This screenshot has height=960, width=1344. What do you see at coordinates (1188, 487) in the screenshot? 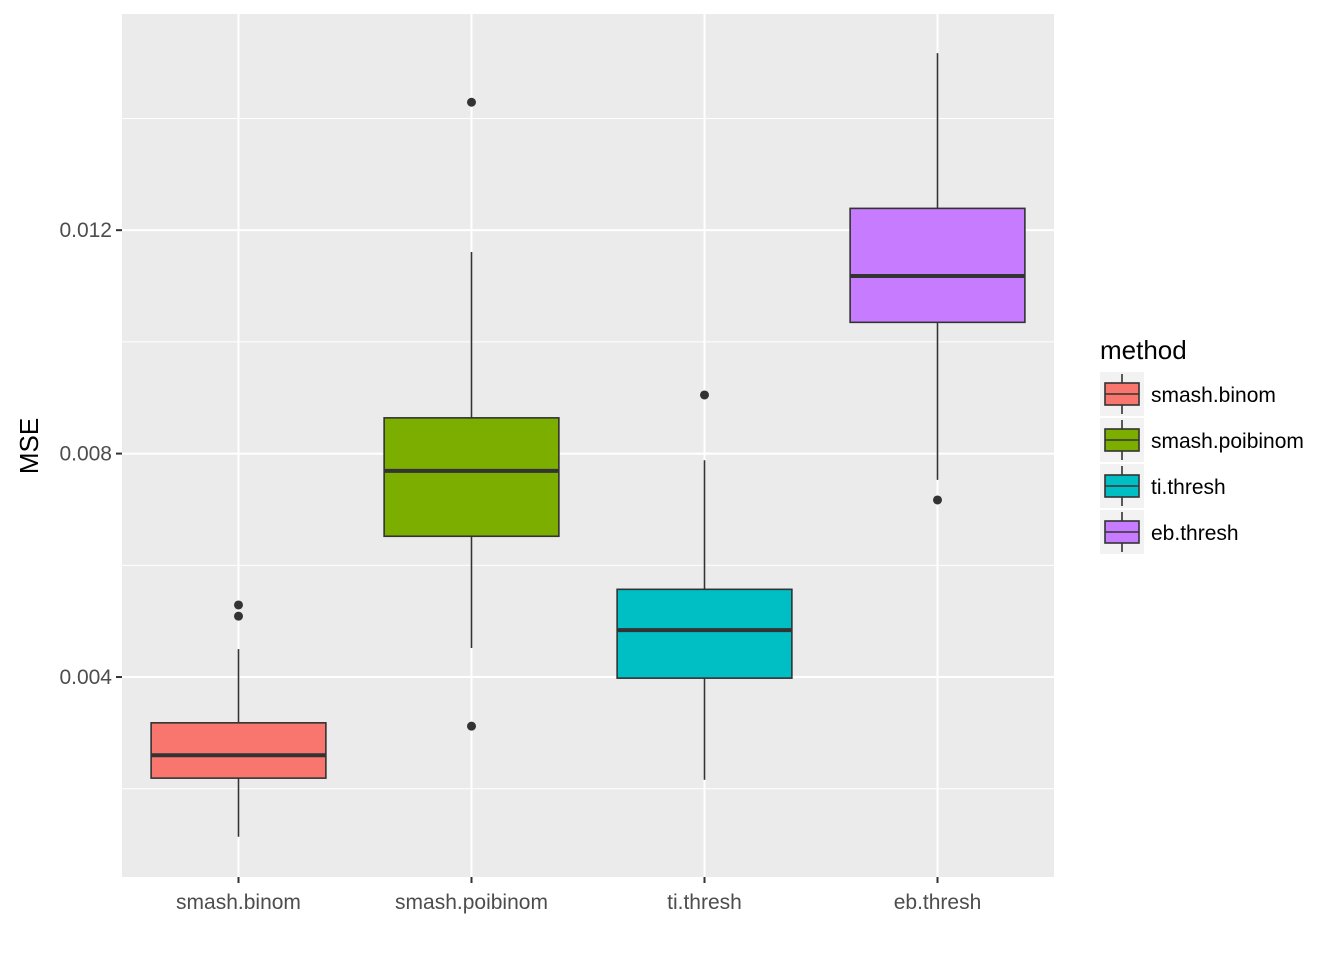
I see `legend-label: ti.thresh` at bounding box center [1188, 487].